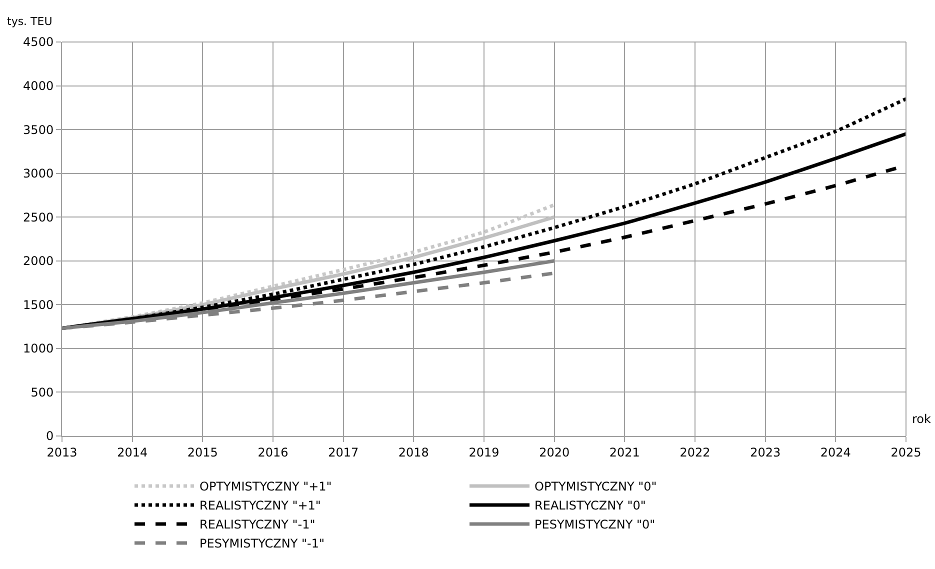 The width and height of the screenshot is (935, 569). Describe the element at coordinates (262, 543) in the screenshot. I see `legend-label: PESYMISTYCZNY "-1"` at that location.